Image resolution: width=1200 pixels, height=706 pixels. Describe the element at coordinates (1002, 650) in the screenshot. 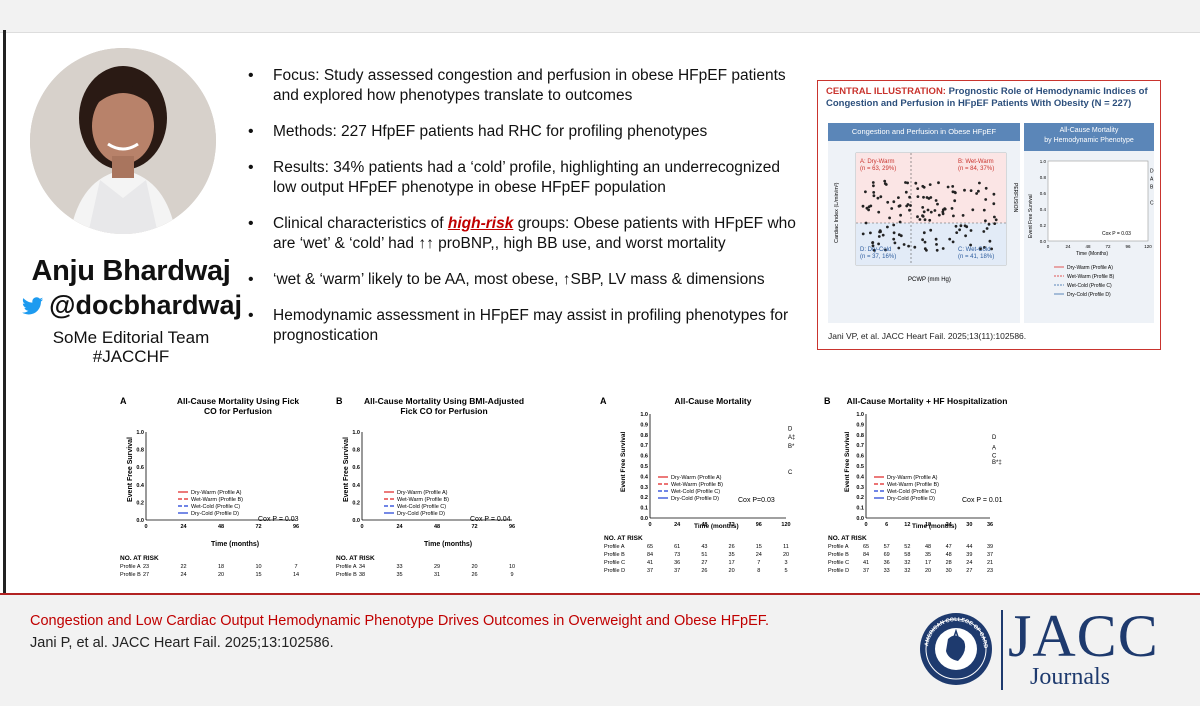

I see `logo-divider` at that location.